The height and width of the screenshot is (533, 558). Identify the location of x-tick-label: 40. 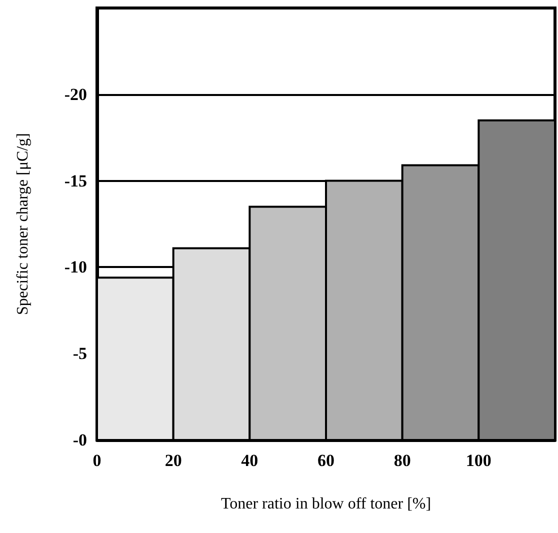
(249, 460).